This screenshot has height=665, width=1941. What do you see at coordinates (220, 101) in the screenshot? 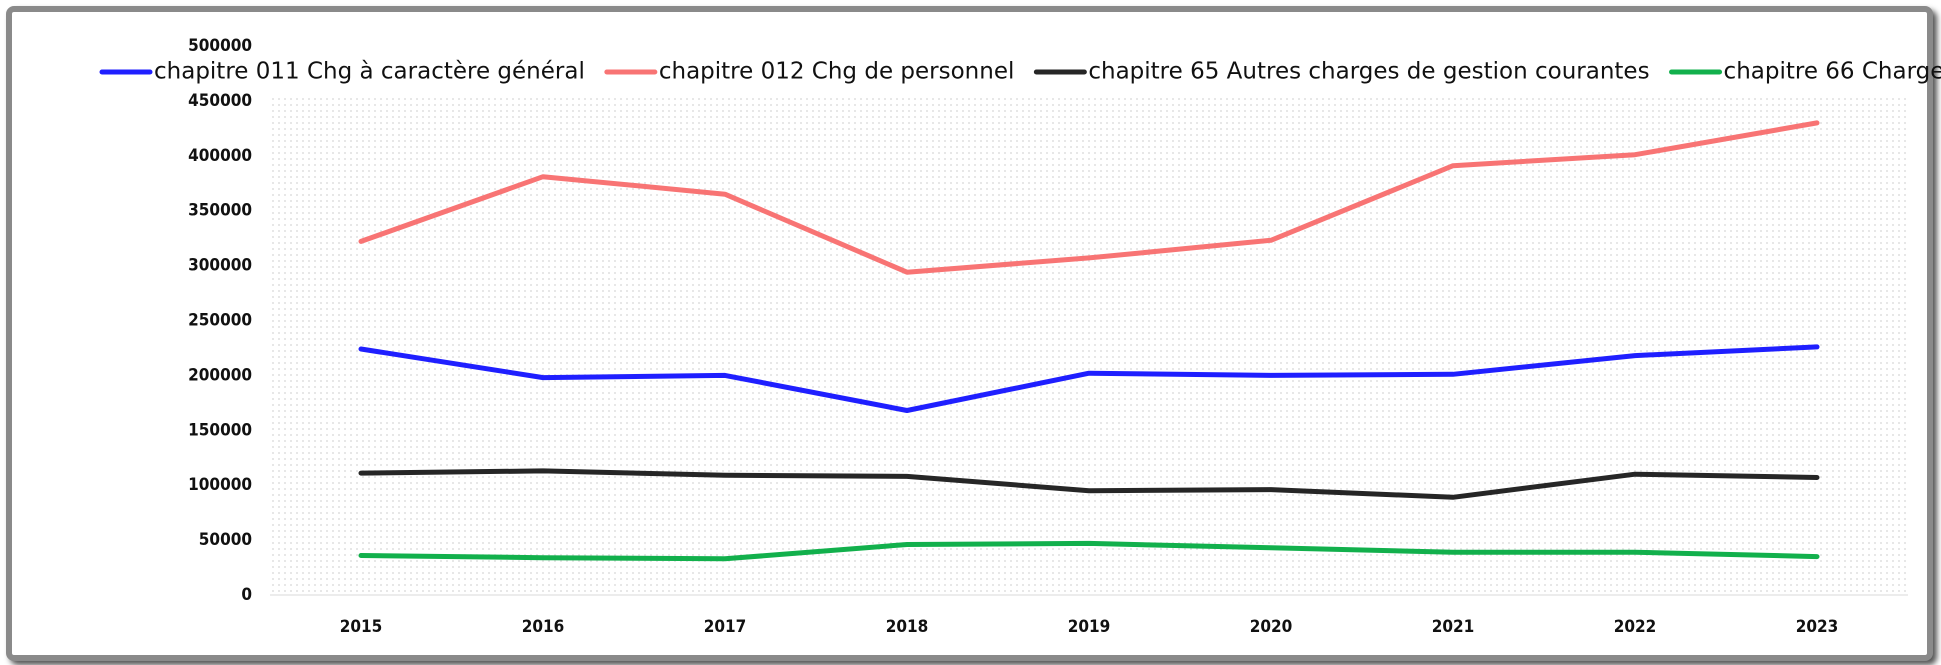
I see `y-tick-label: 450000` at bounding box center [220, 101].